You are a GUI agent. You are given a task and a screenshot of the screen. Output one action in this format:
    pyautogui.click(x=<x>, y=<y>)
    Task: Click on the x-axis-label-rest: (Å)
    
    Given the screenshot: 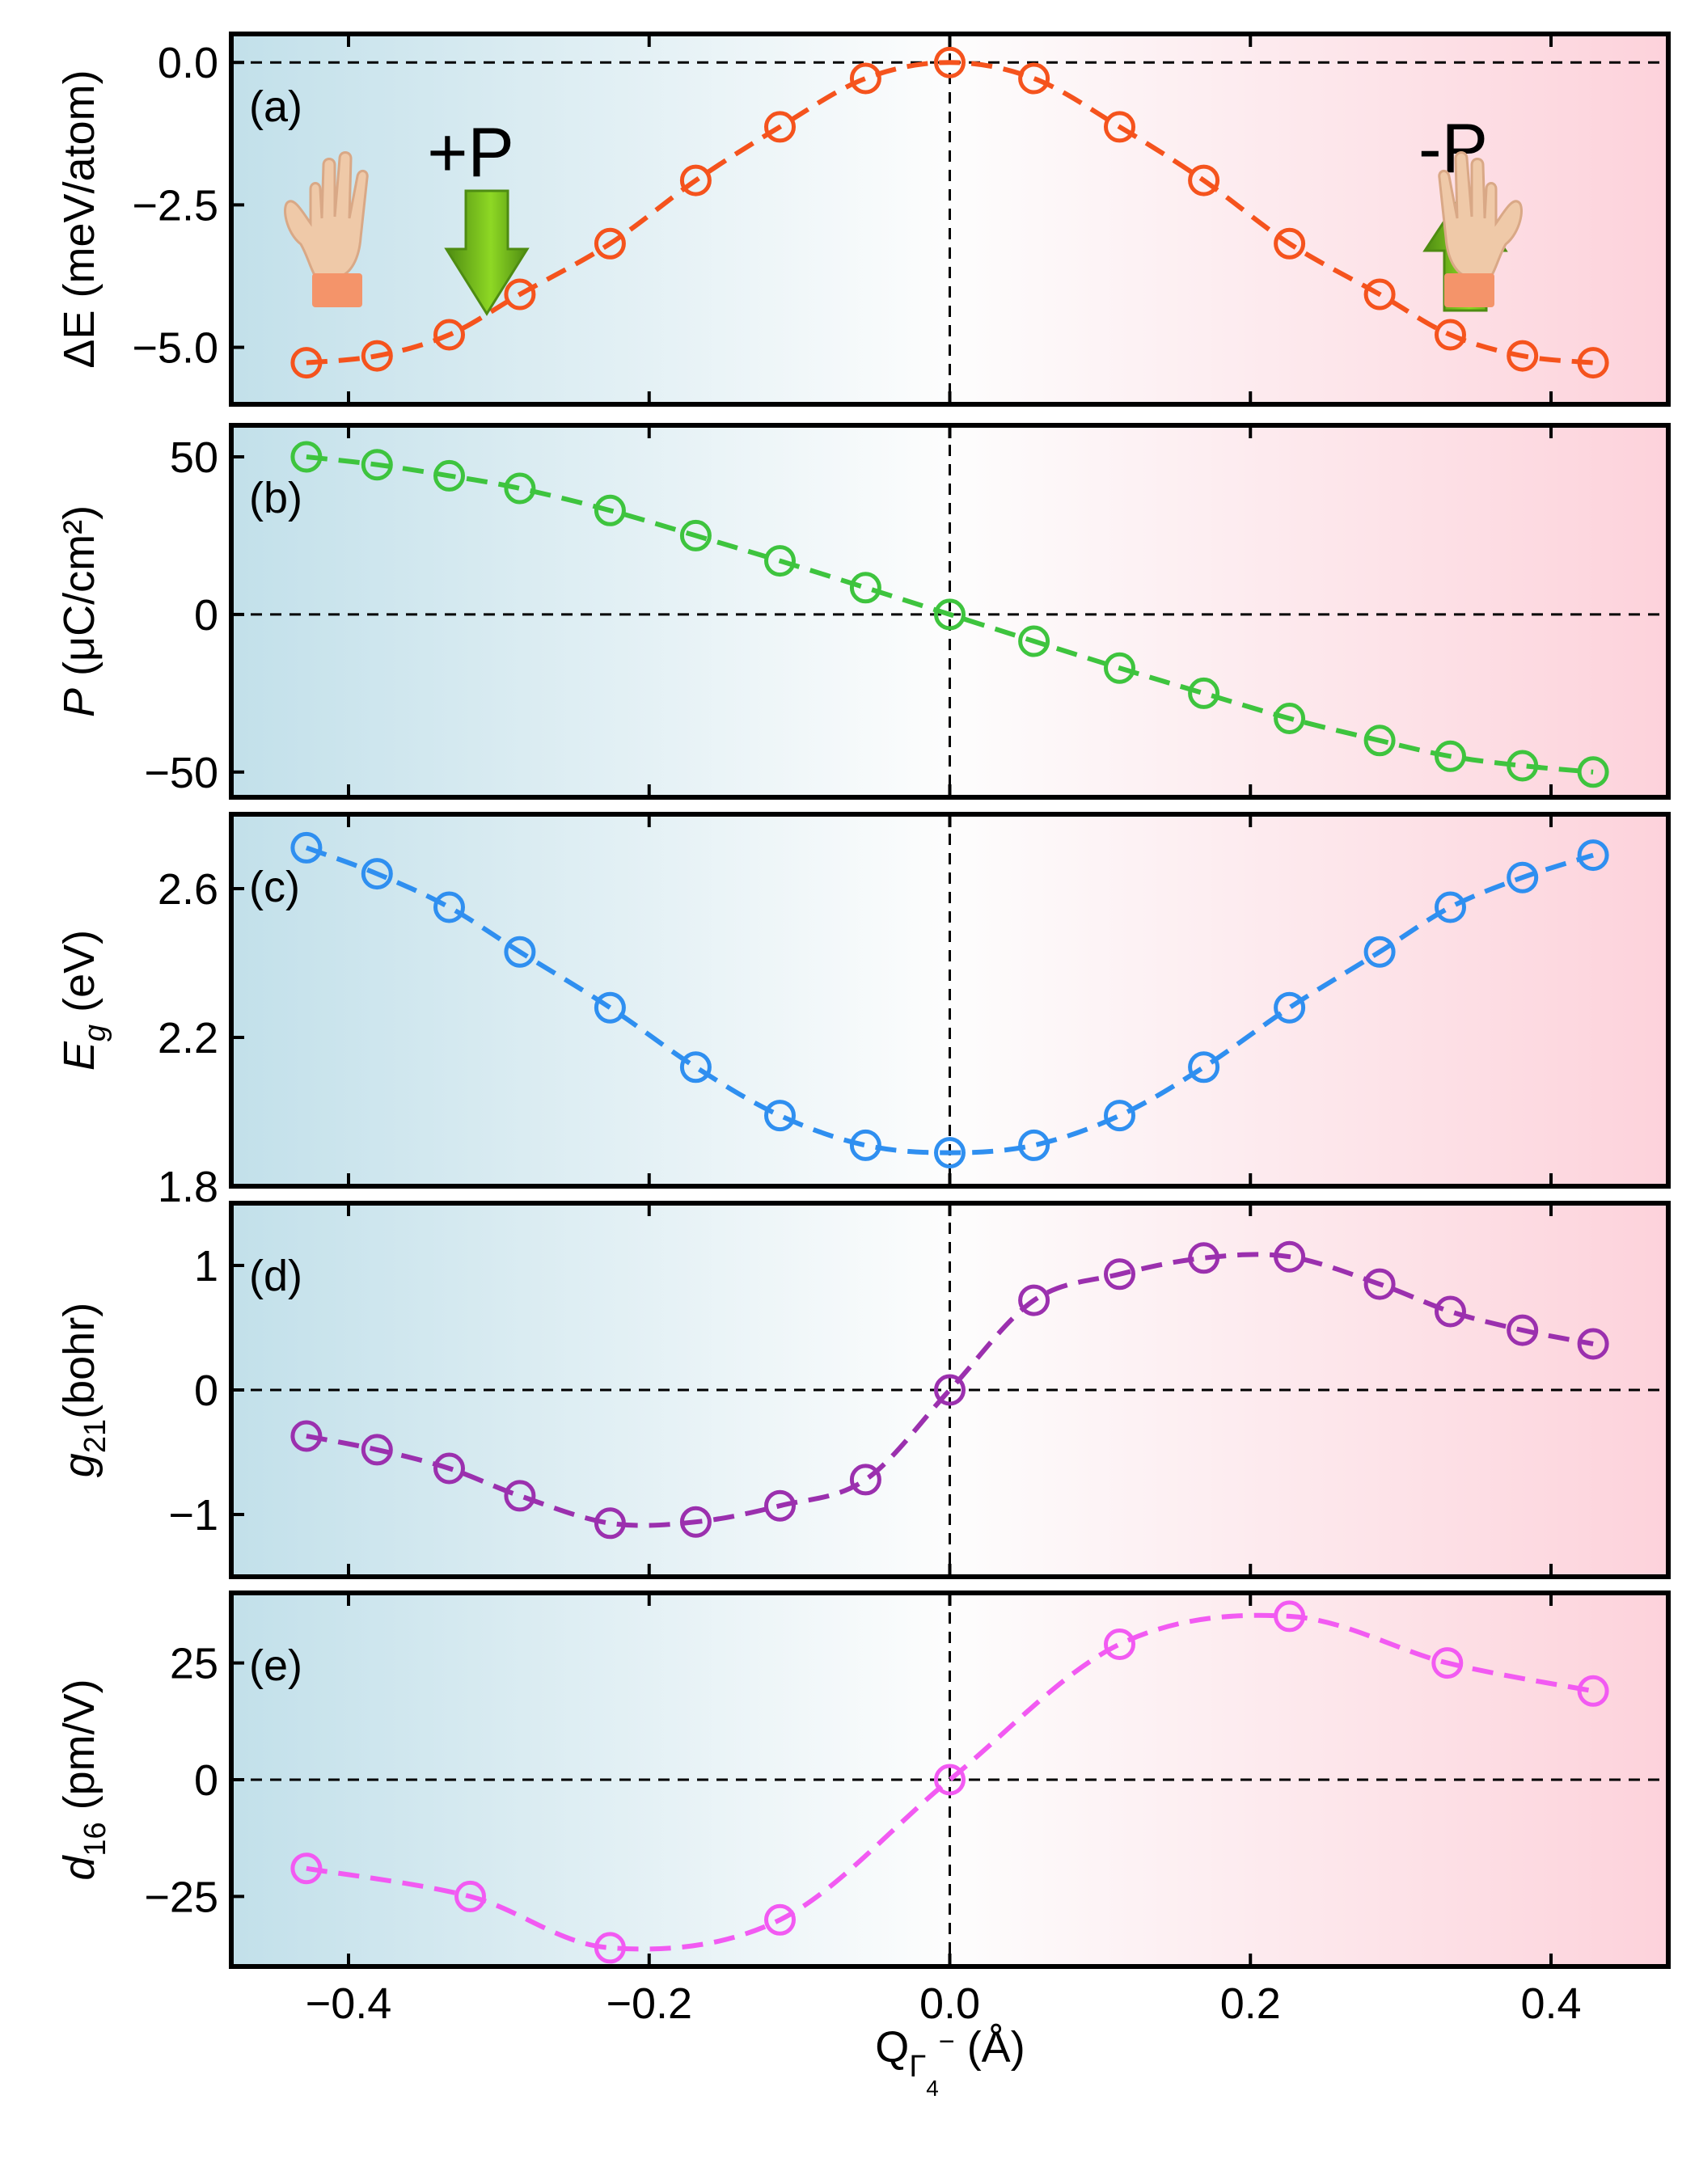 What is the action you would take?
    pyautogui.click(x=990, y=2047)
    